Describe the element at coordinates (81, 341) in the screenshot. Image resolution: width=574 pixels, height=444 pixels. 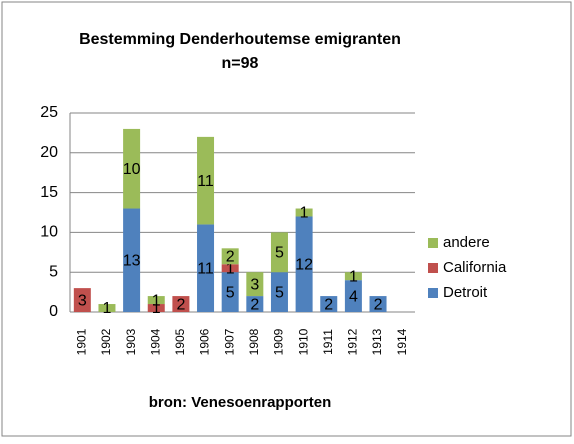
I see `x-tick-label: 1901` at that location.